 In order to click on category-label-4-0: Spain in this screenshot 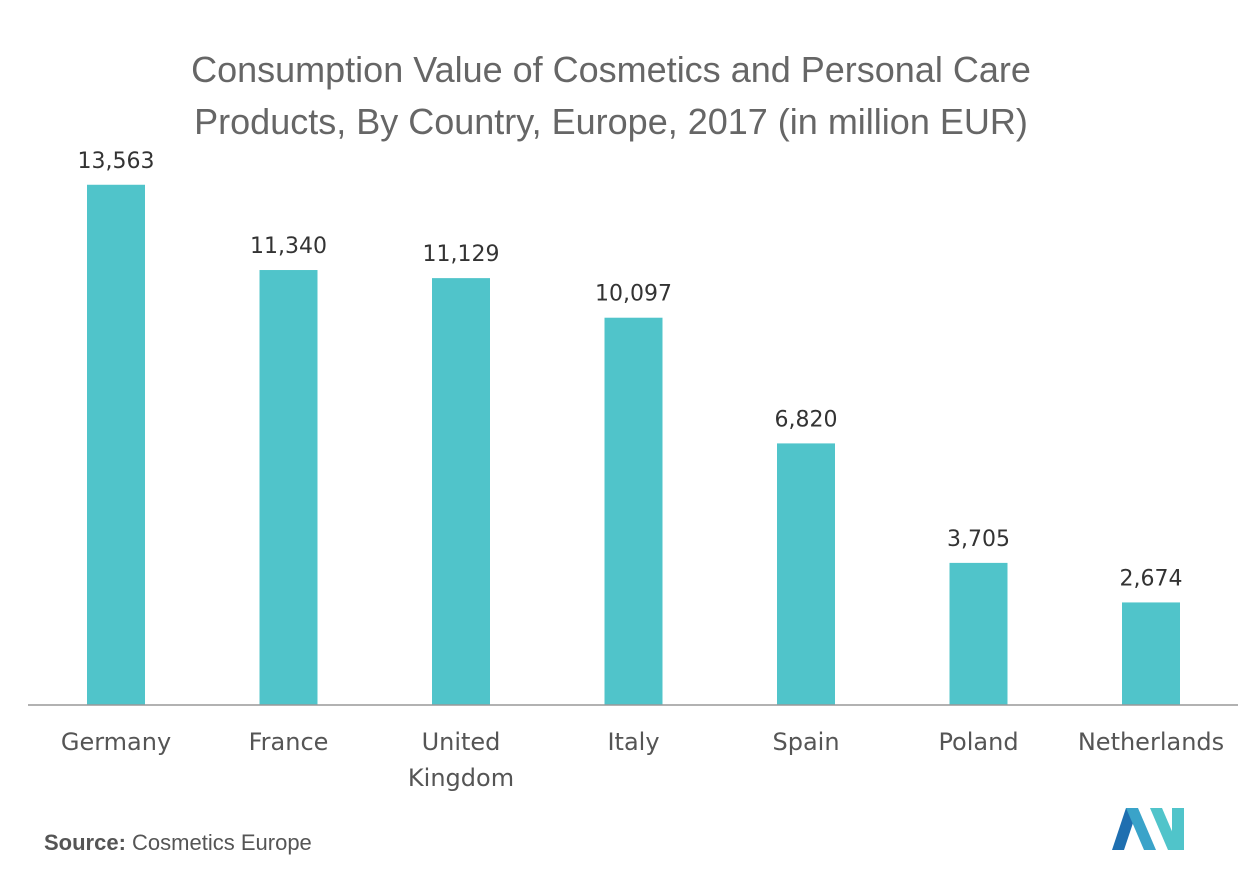, I will do `click(805, 742)`.